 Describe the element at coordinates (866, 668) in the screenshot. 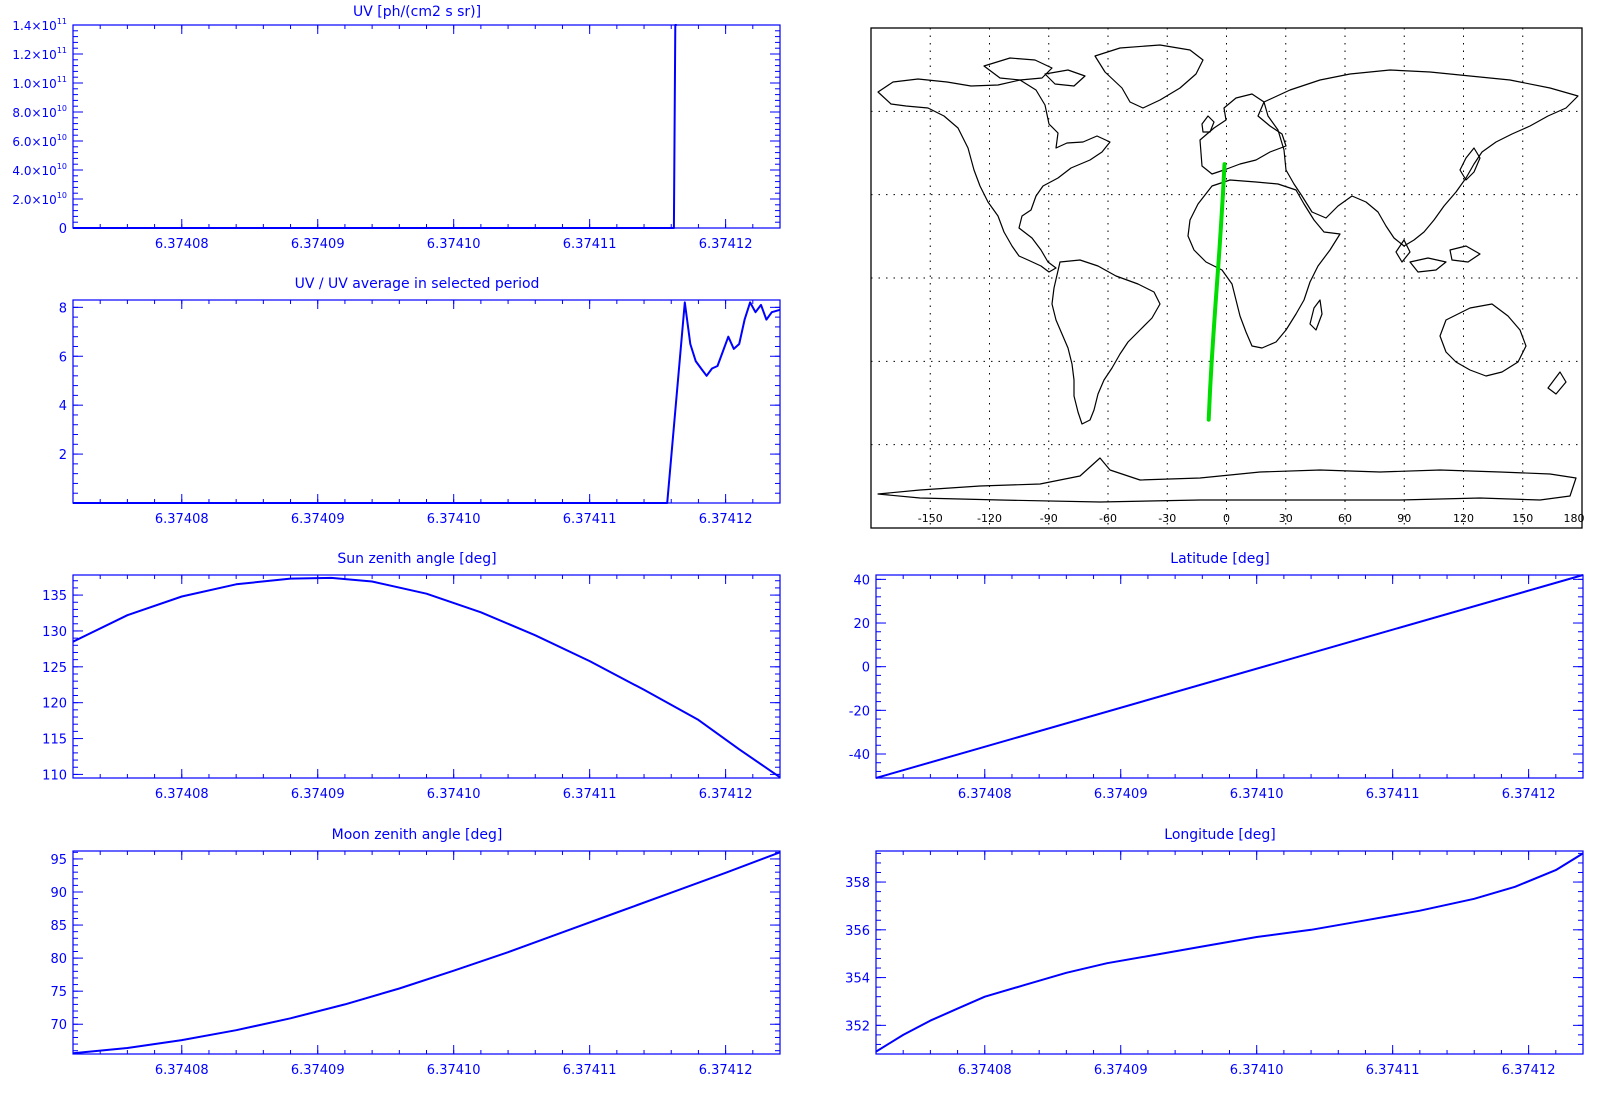

I see `lat-y-tick-label: 0` at that location.